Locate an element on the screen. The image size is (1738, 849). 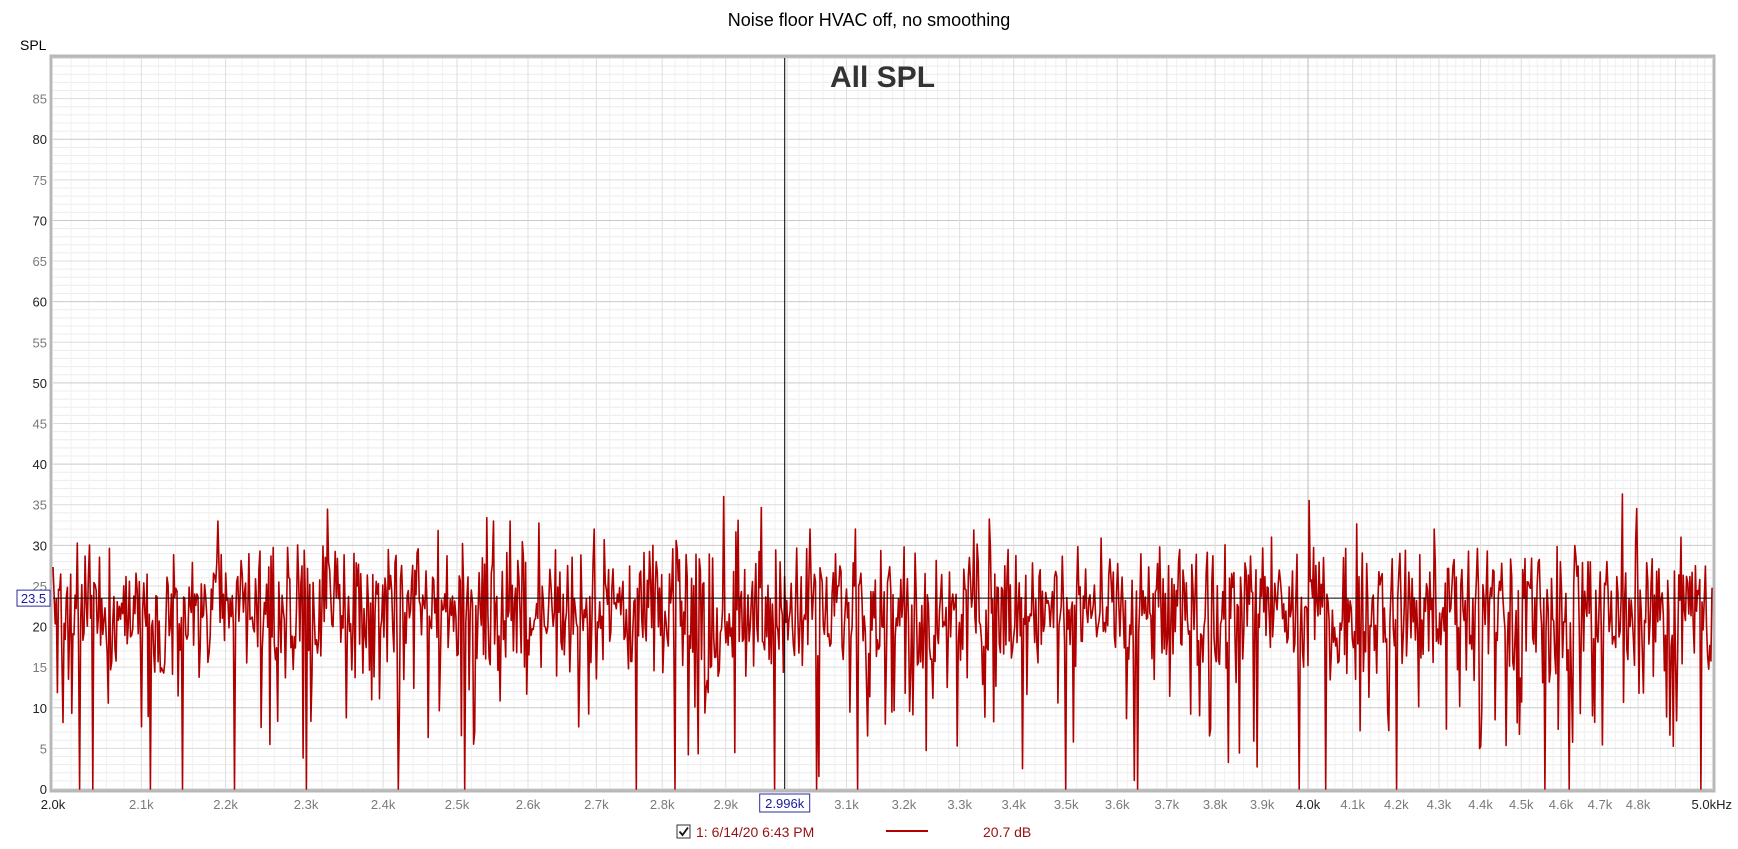
x-tick-label: 4.0k is located at coordinates (1308, 804).